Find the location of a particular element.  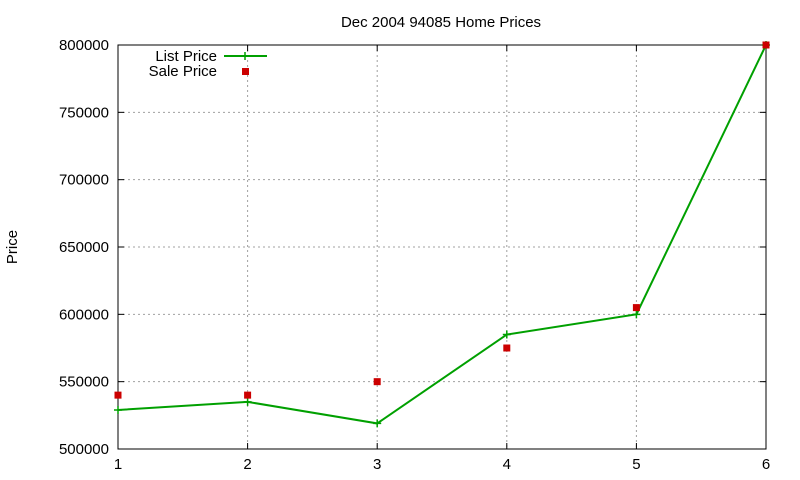

chart-title: Dec 2004 94085 Home Prices is located at coordinates (441, 22).